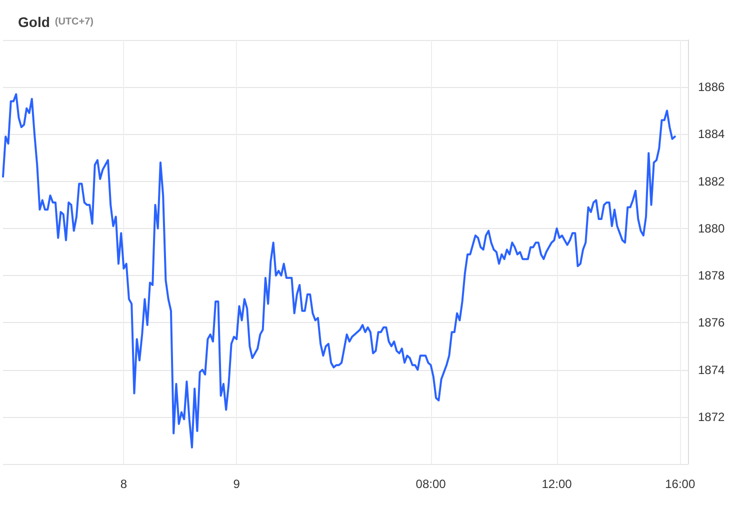  I want to click on chart-title: Gold, so click(34, 22).